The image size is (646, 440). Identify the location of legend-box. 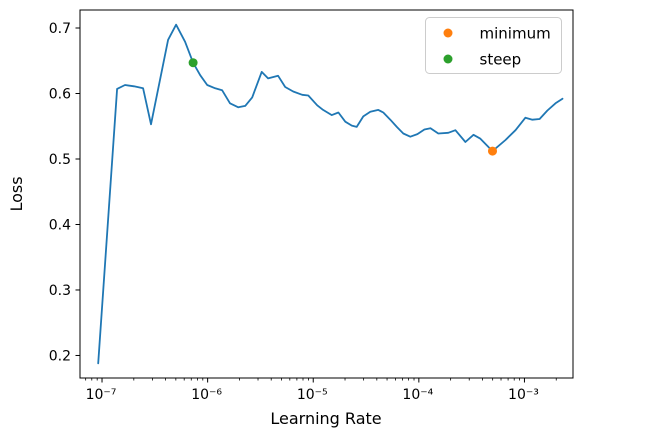
(493, 45).